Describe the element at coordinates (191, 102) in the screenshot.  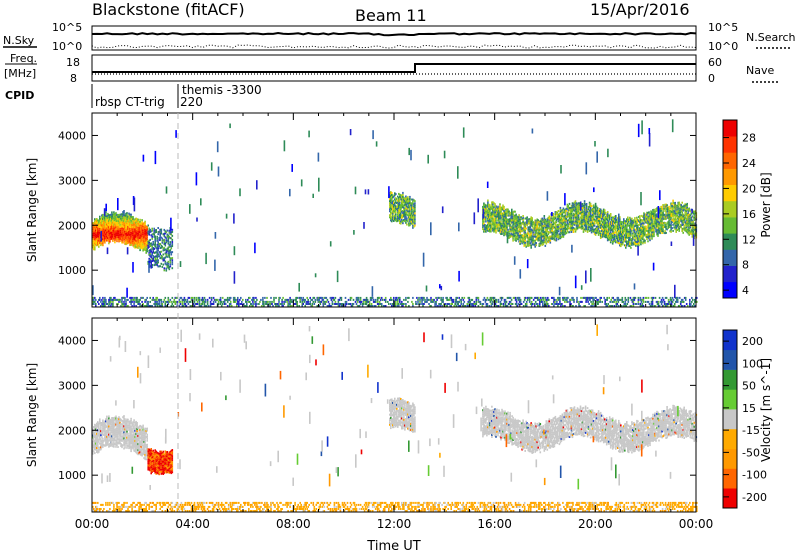
I see `cpid-entry-220: 220` at that location.